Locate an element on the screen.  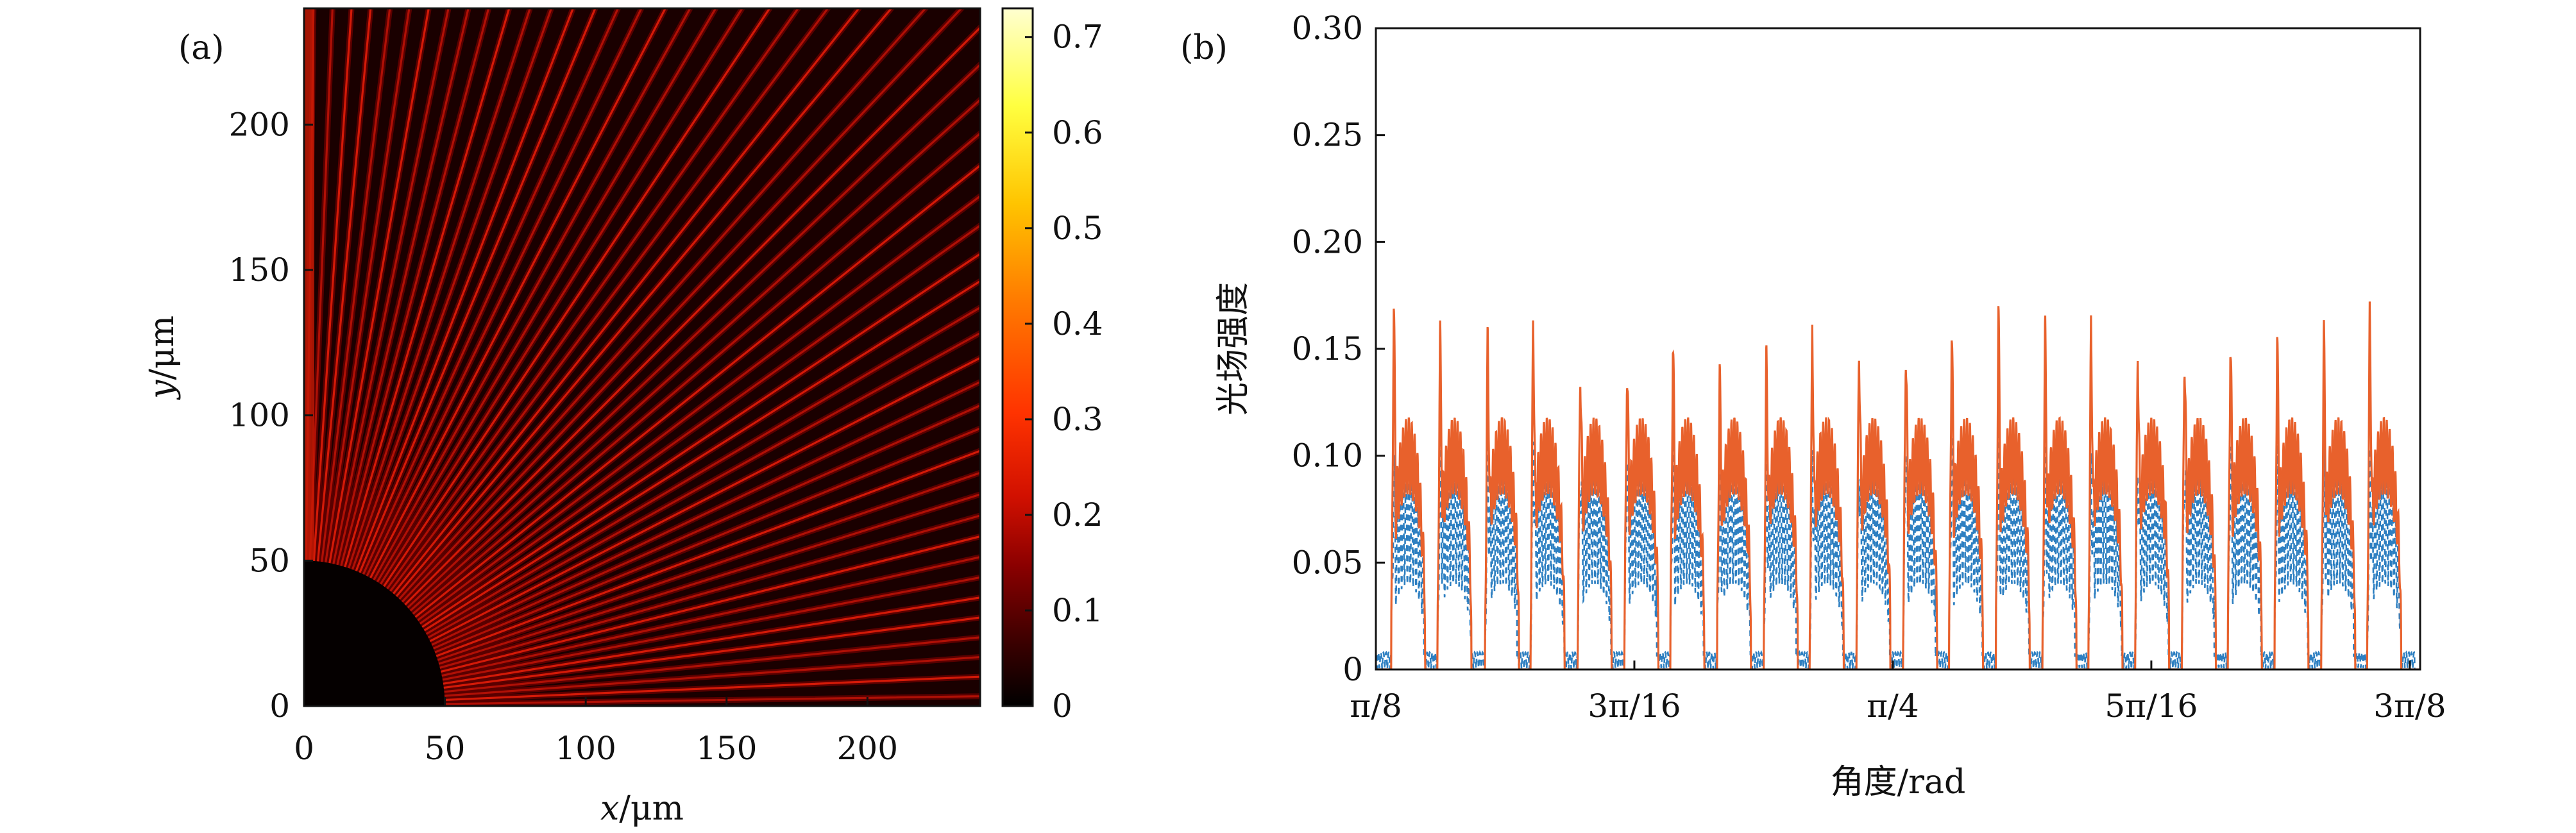
y-tick-label: 0.20 is located at coordinates (1327, 241).